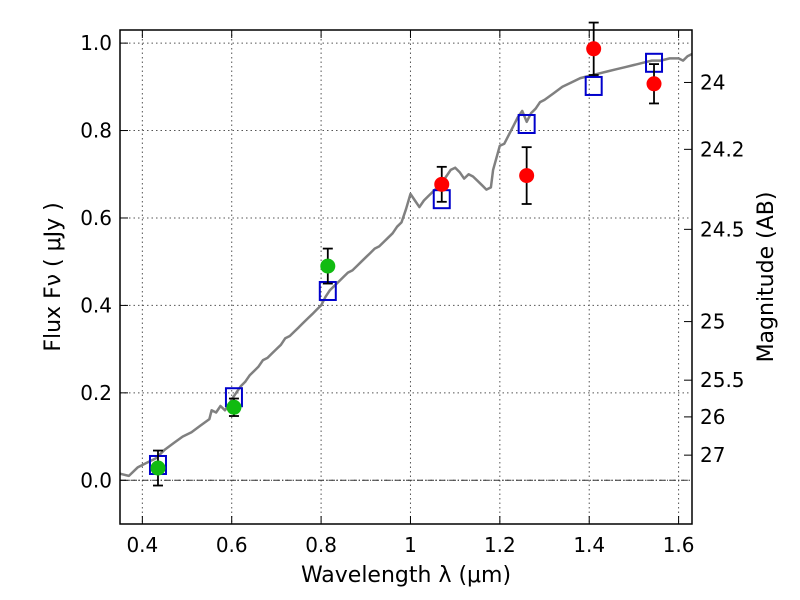 The height and width of the screenshot is (600, 800). What do you see at coordinates (410, 545) in the screenshot?
I see `x-tick-label: 1` at bounding box center [410, 545].